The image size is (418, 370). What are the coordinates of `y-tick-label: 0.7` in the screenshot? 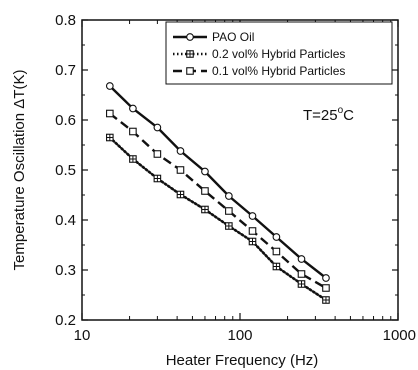 It's located at (65, 70).